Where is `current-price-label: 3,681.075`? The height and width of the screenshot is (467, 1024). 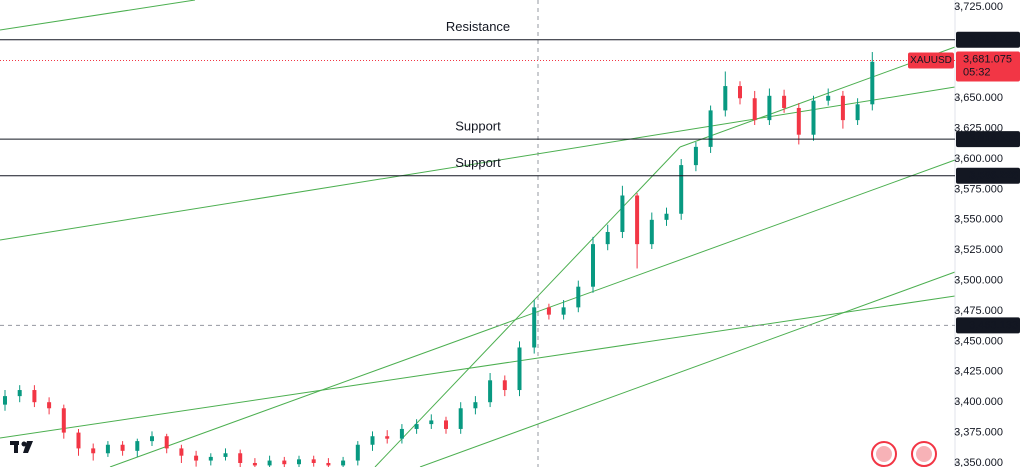
current-price-label: 3,681.075 is located at coordinates (987, 59).